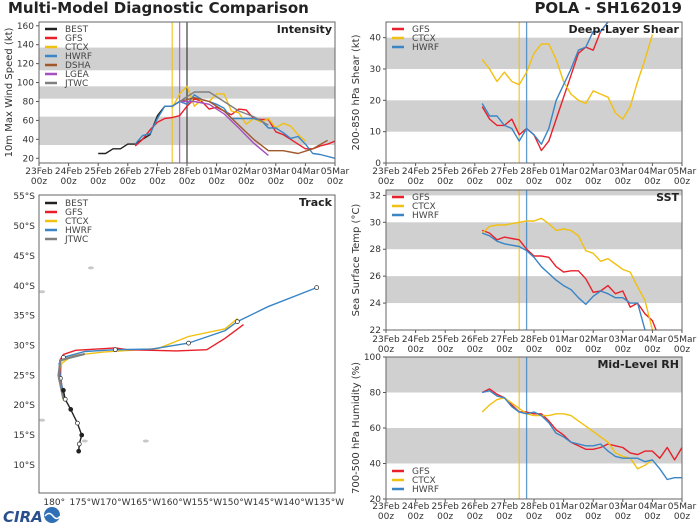 The image size is (700, 529). I want to click on legend-label-gfs: GFS, so click(74, 213).